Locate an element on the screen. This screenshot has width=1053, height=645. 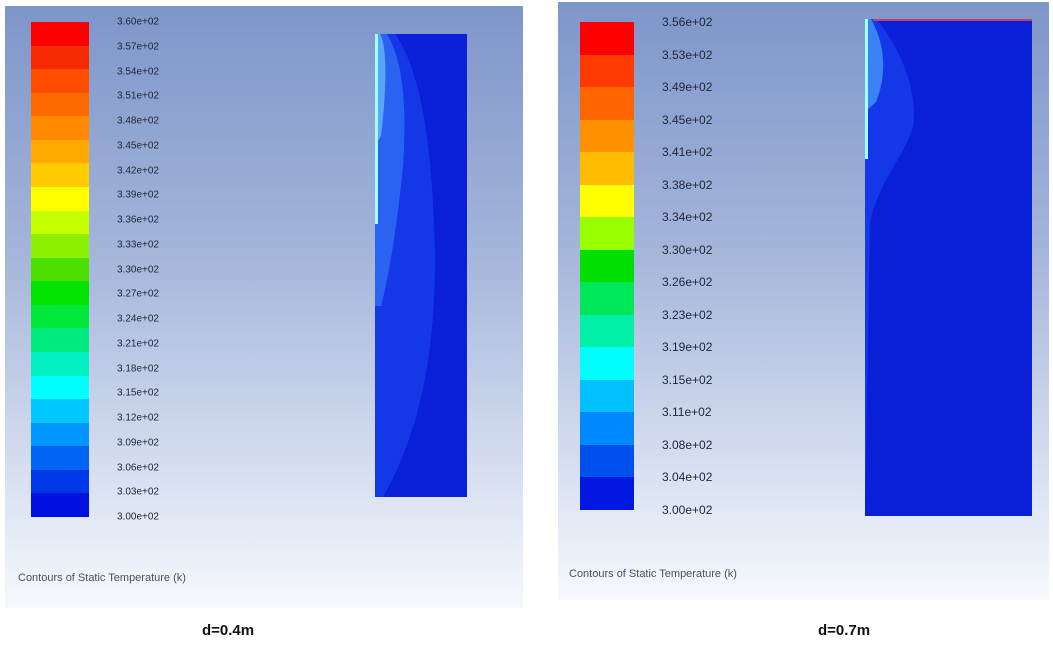
colorbar-tick-label: 3.23e+02 is located at coordinates (687, 314).